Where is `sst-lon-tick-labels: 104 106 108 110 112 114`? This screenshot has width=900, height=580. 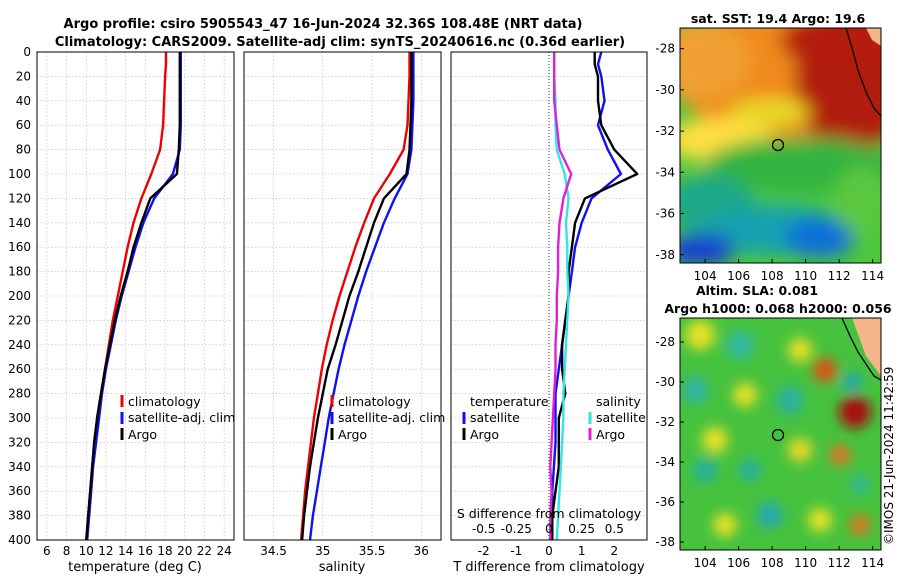
sst-lon-tick-labels: 104 106 108 110 112 114 is located at coordinates (789, 271).